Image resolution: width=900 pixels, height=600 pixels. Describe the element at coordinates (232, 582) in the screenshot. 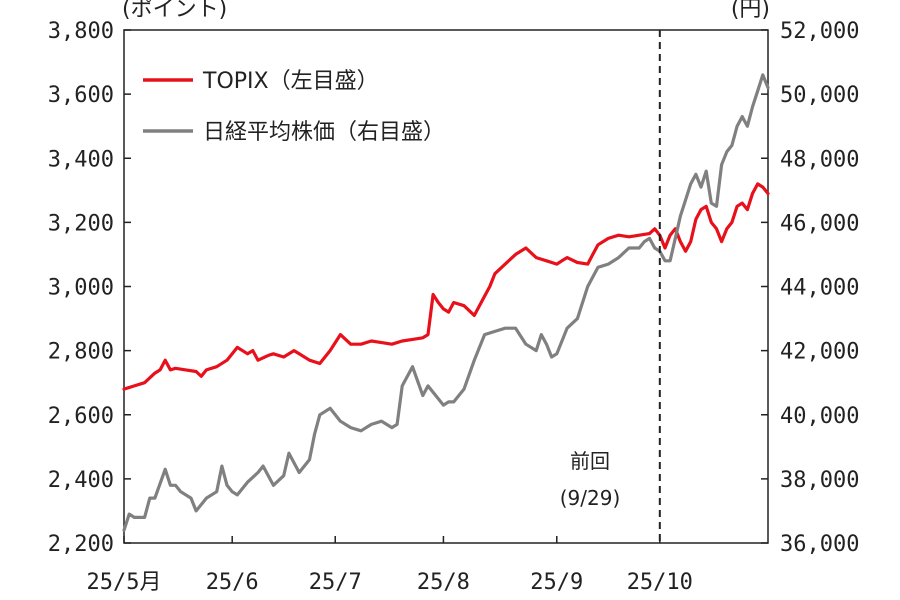

I see `x-tick-label: 25/6` at that location.